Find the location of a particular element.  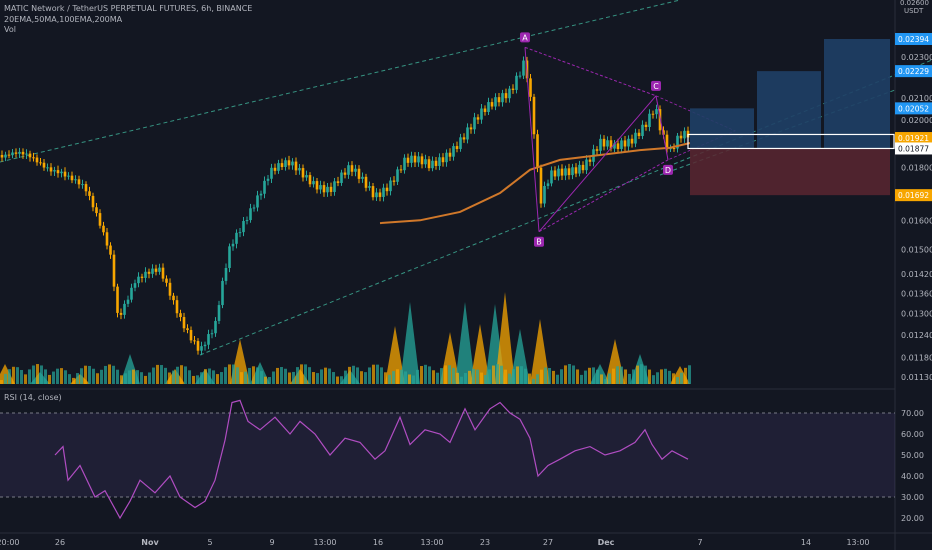

abcd-pattern: A B C D is located at coordinates (628, 139).